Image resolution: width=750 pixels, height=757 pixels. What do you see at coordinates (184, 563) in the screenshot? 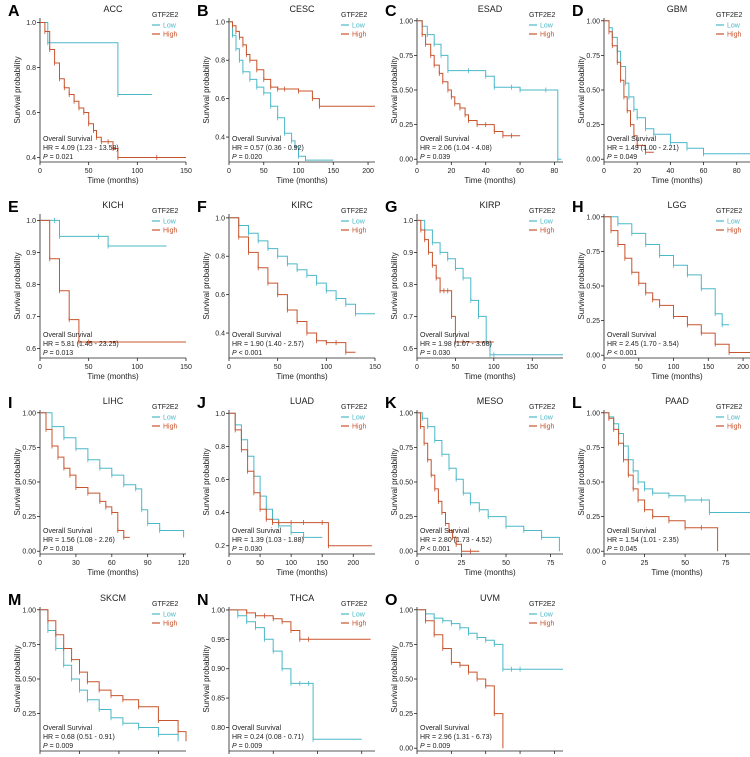
I see `x-tick-label: 120` at bounding box center [184, 563].